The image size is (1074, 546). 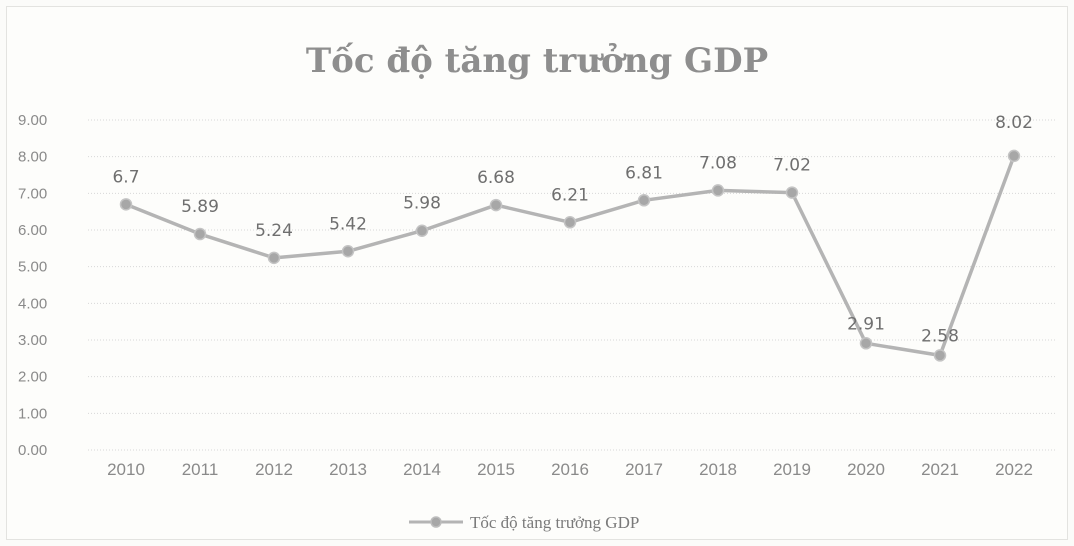 I want to click on data-label: 8.02, so click(x=1014, y=123).